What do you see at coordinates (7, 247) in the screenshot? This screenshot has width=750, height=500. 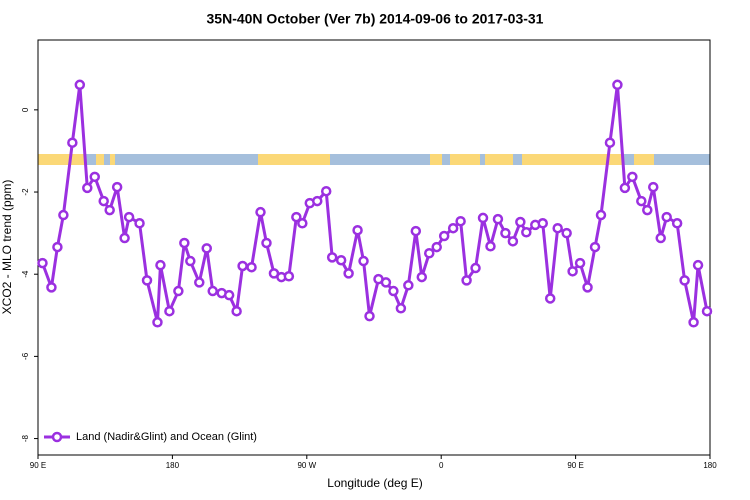 I see `y-axis-label: XCO2 - MLO trend (ppm)` at bounding box center [7, 247].